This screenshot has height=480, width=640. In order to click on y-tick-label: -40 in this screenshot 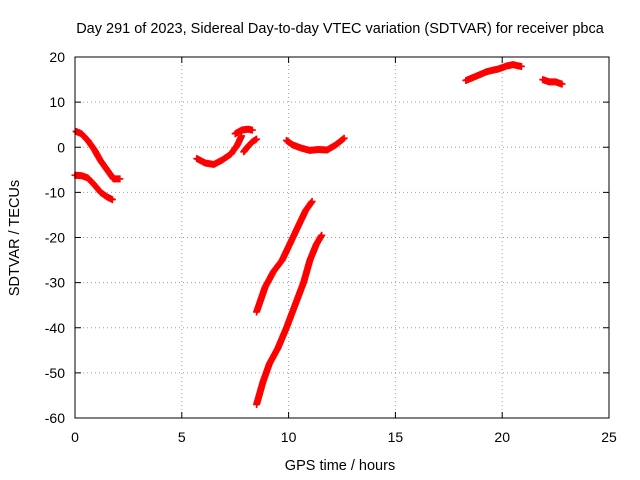, I will do `click(55, 328)`.